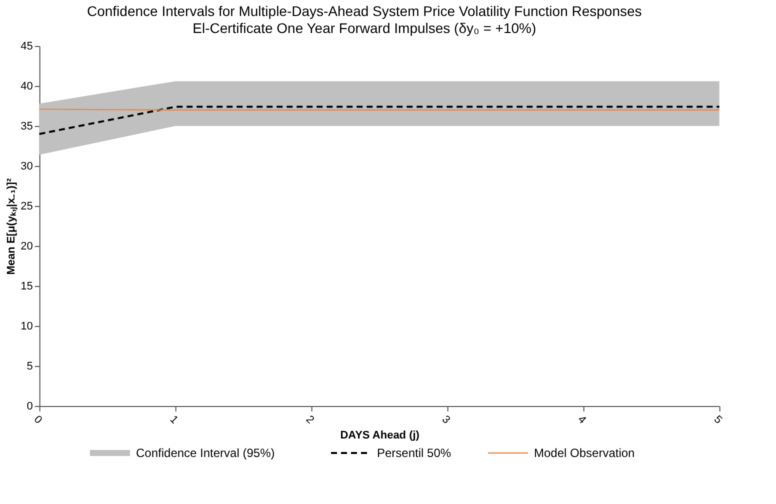 This screenshot has width=776, height=504. What do you see at coordinates (717, 420) in the screenshot?
I see `x-tick-label: 5` at bounding box center [717, 420].